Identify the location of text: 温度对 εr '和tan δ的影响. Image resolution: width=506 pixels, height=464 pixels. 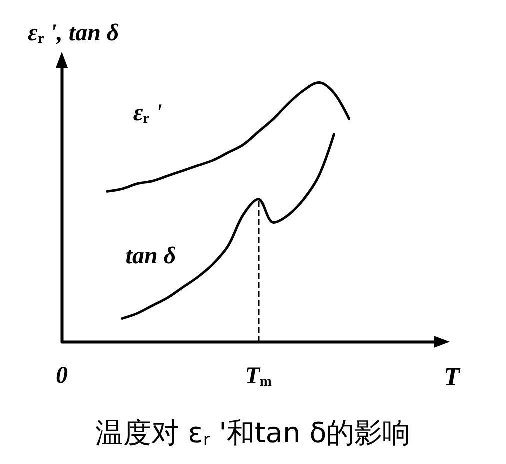
(253, 433).